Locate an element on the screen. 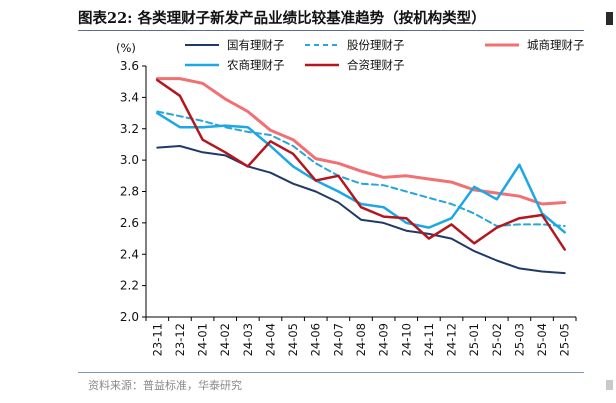 This screenshot has height=403, width=616. x-tick-label: 24-09 is located at coordinates (384, 339).